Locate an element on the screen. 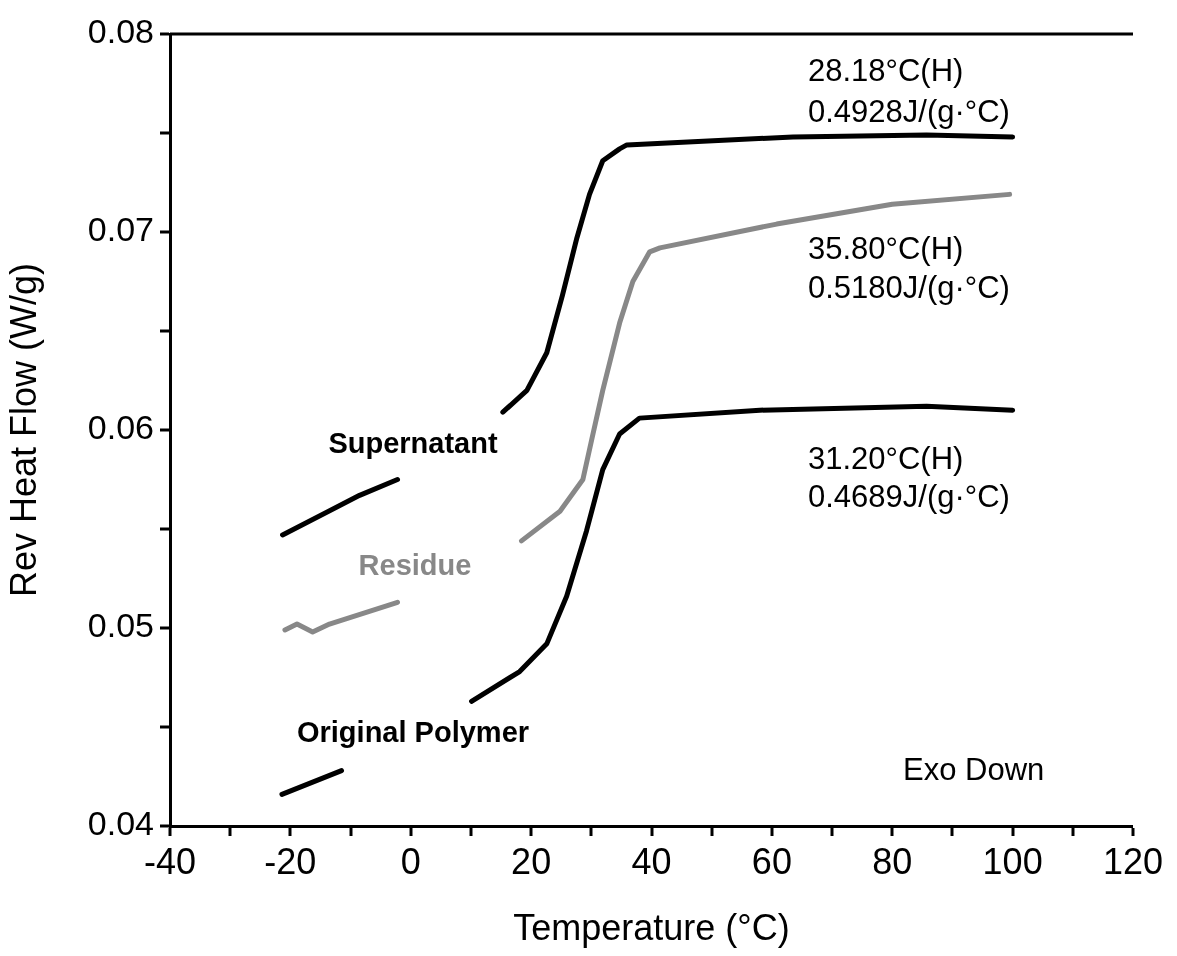 This screenshot has height=956, width=1177. x-axis-title: Temperature (°C) is located at coordinates (651, 928).